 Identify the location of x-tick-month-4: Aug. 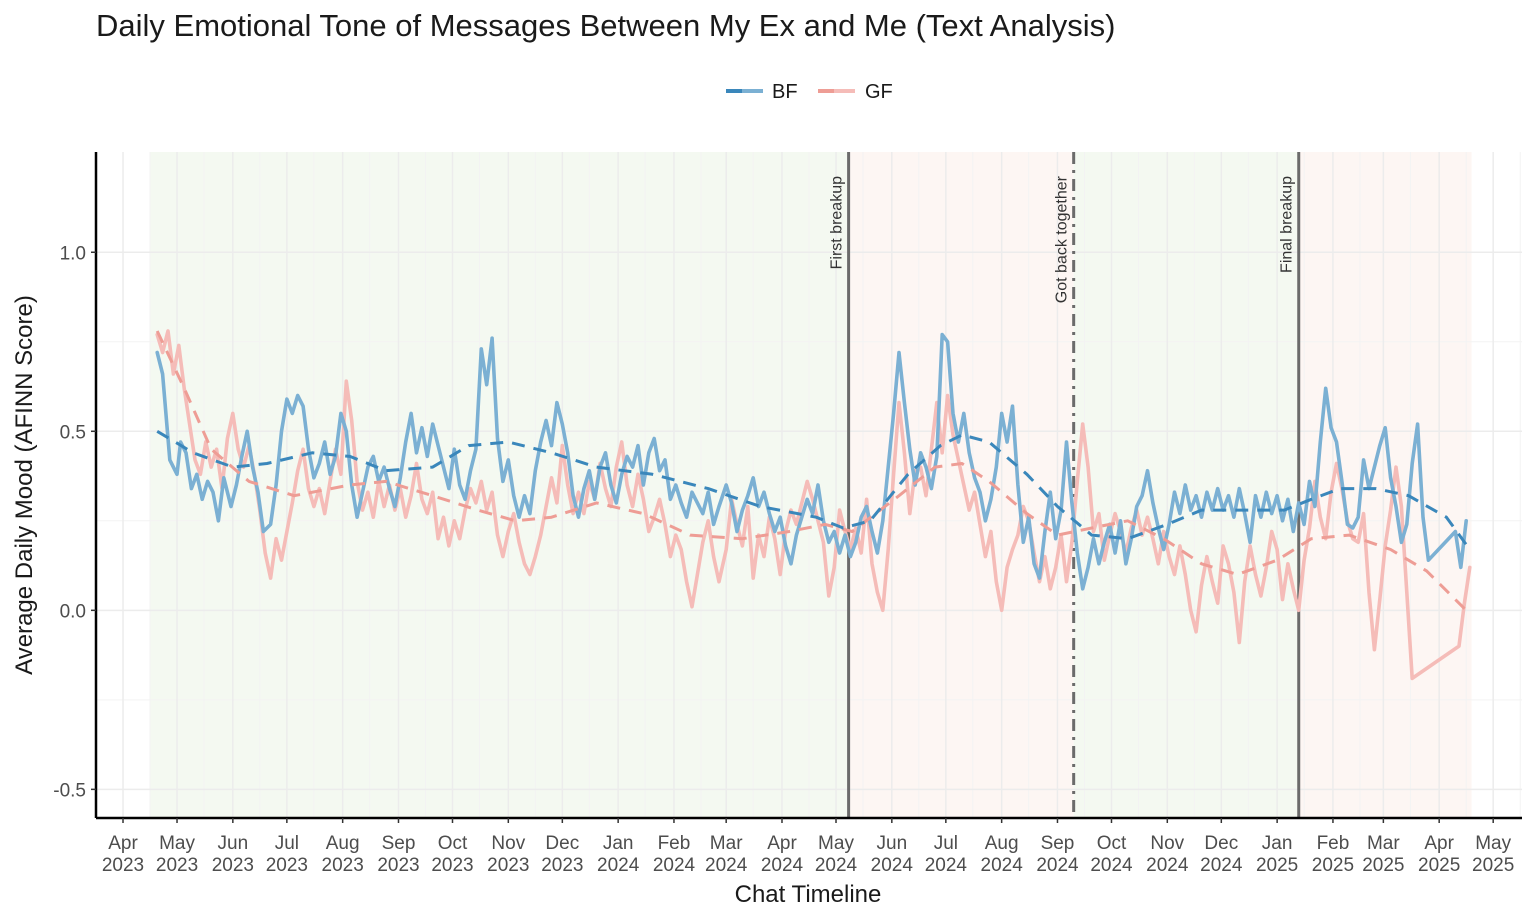
(343, 843).